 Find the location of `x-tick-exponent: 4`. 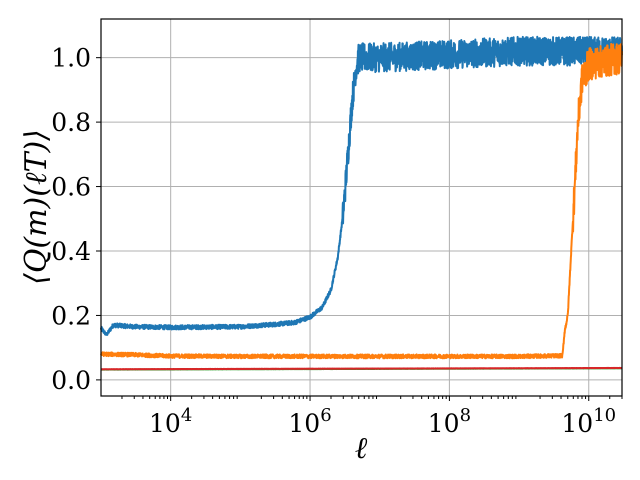

x-tick-exponent: 4 is located at coordinates (186, 415).